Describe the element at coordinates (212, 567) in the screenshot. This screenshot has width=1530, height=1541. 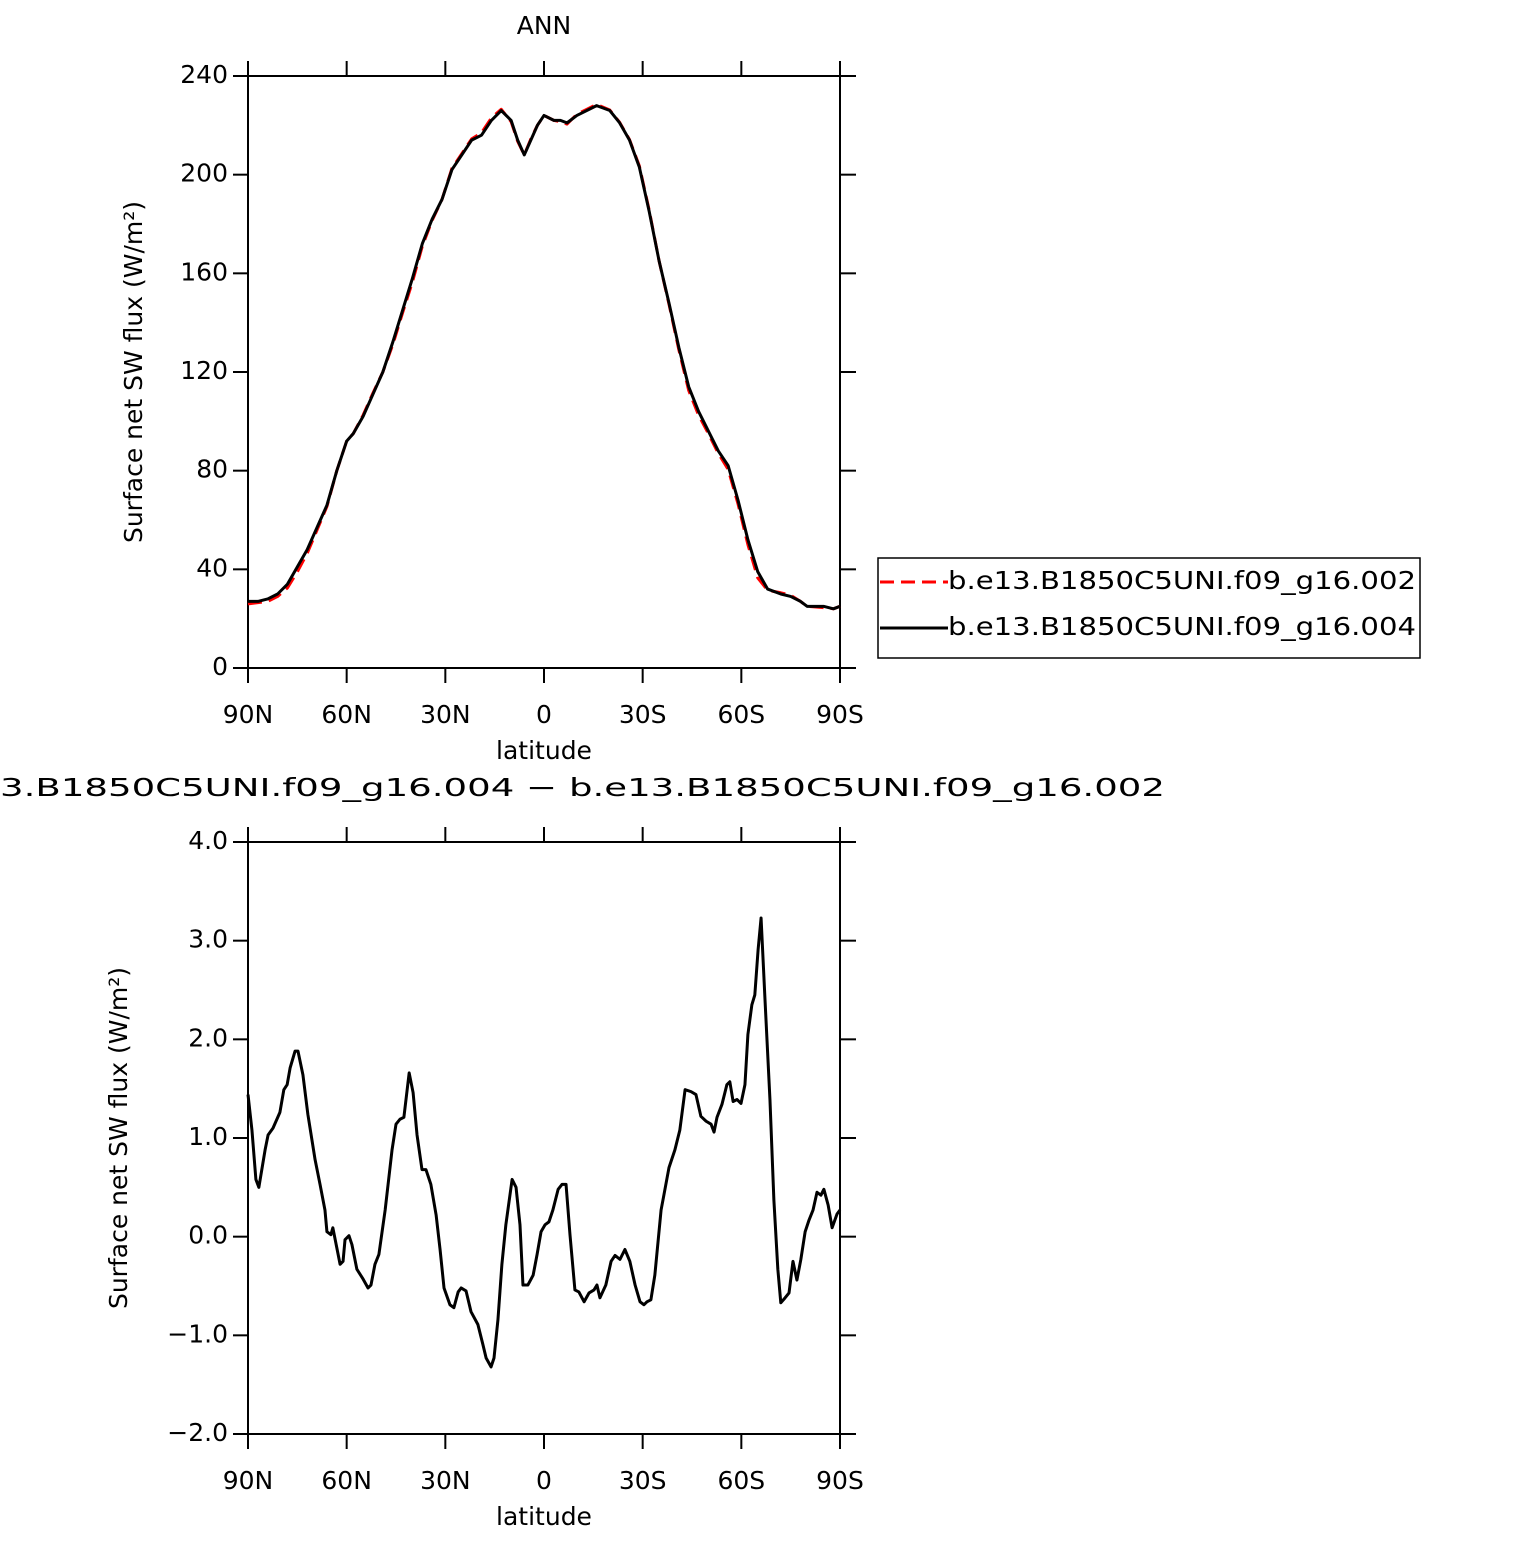
I see `y-tick-label: 40` at that location.